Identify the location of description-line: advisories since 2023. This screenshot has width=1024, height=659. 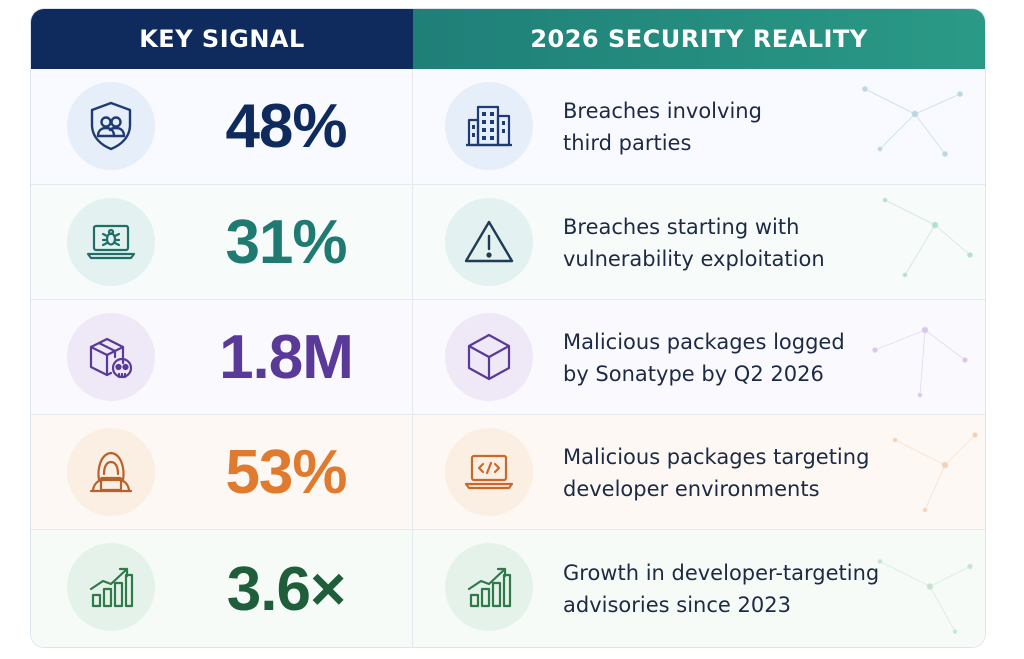
(677, 605).